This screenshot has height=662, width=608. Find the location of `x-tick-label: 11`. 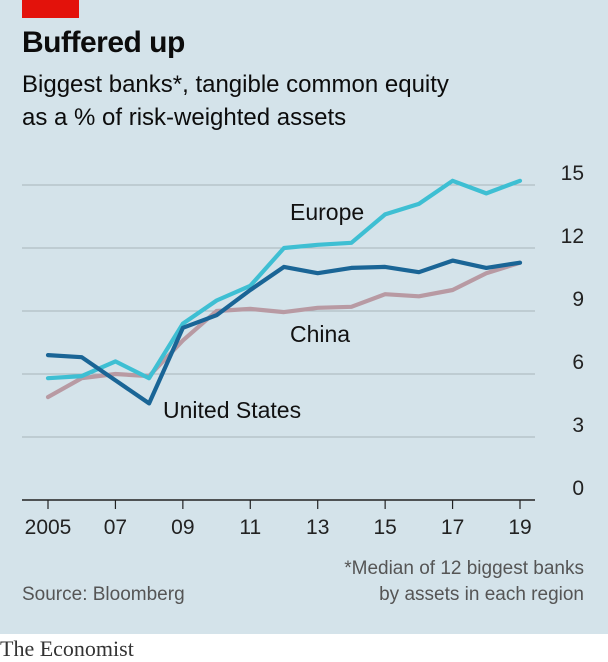

x-tick-label: 11 is located at coordinates (250, 527).